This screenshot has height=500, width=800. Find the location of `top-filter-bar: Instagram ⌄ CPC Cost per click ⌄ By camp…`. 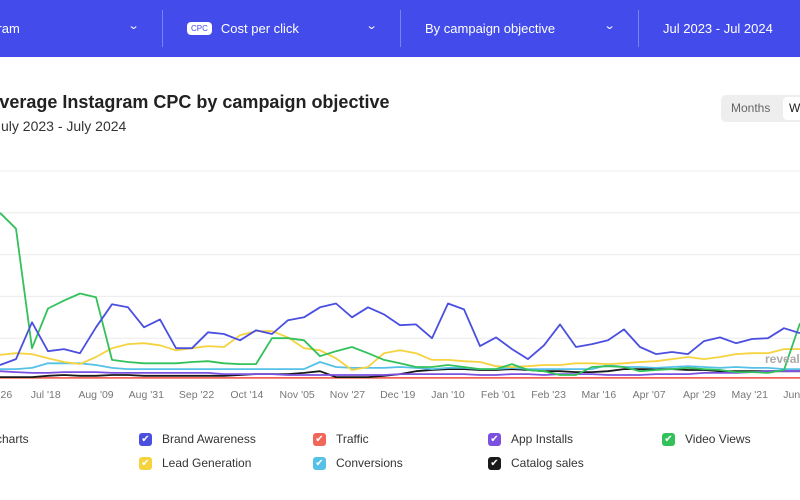

top-filter-bar: Instagram ⌄ CPC Cost per click ⌄ By camp… is located at coordinates (400, 28).